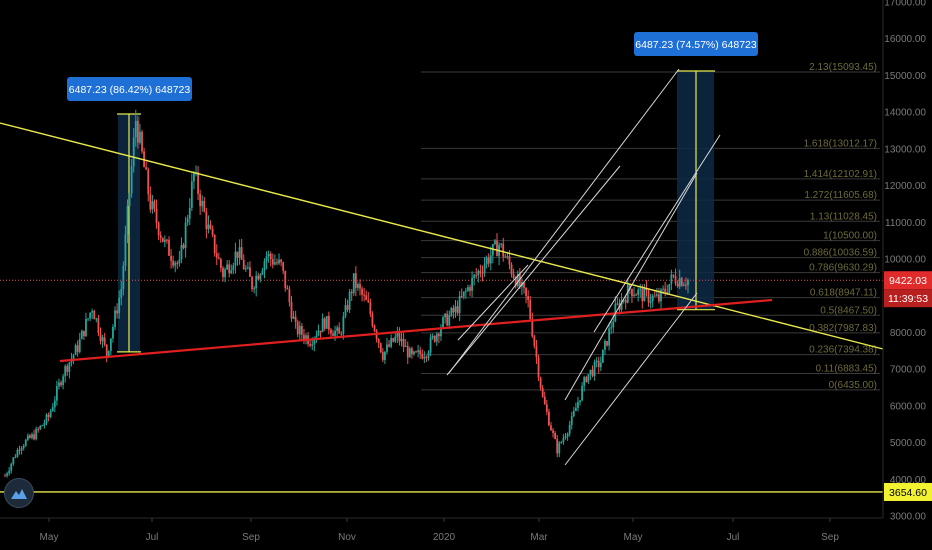 This screenshot has height=550, width=932. Describe the element at coordinates (905, 76) in the screenshot. I see `y-tick-label: 15000.00` at that location.